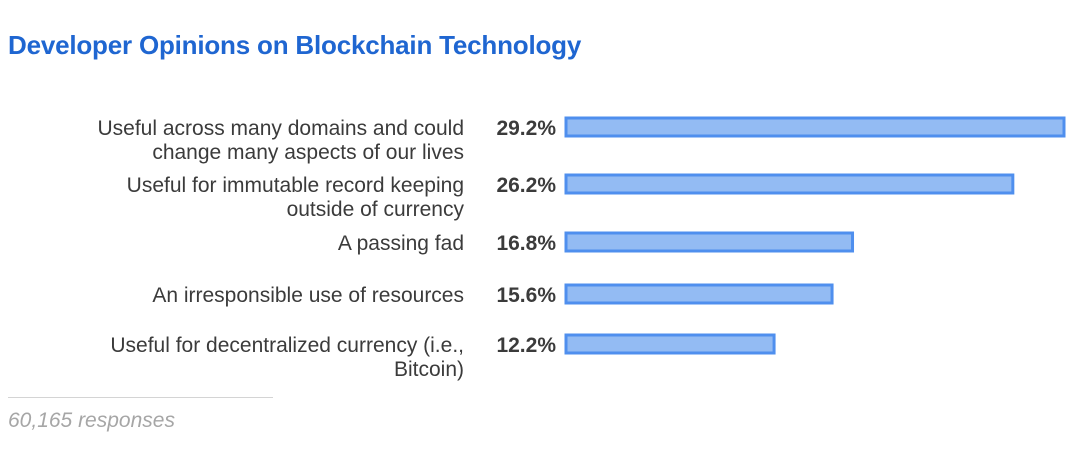 The width and height of the screenshot is (1078, 450). I want to click on value-label-3: 16.8%, so click(526, 243).